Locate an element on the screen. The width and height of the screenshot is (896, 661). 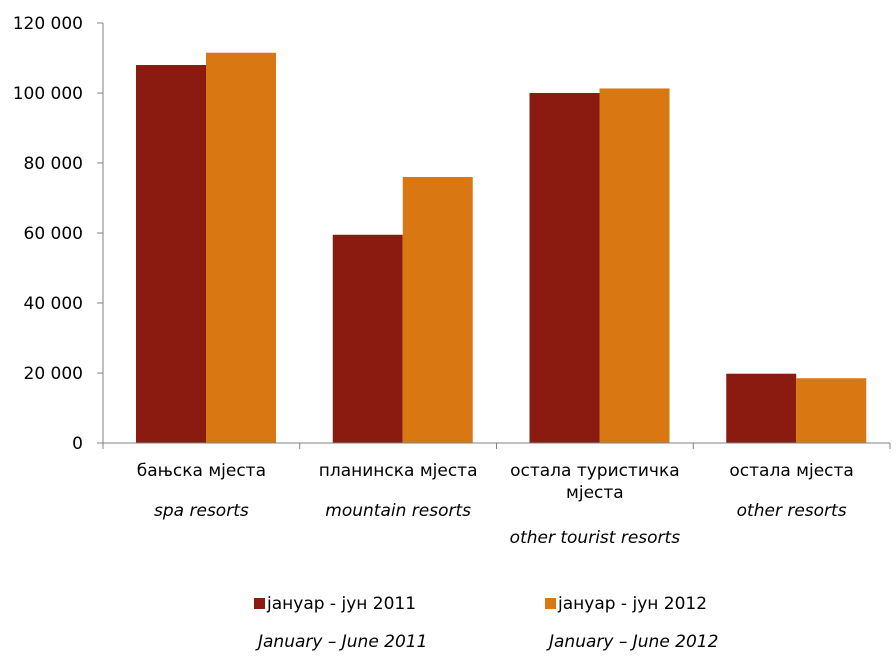
y-tick-label: 0 is located at coordinates (77, 444).